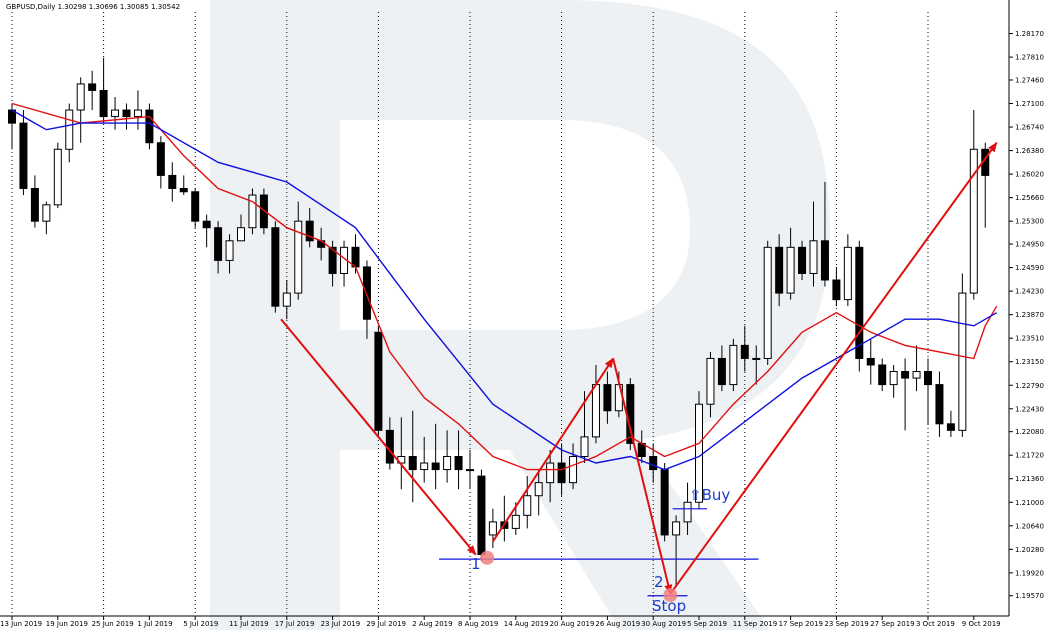 The height and width of the screenshot is (634, 1050). I want to click on y-tick-label: 1.26020, so click(1029, 175).